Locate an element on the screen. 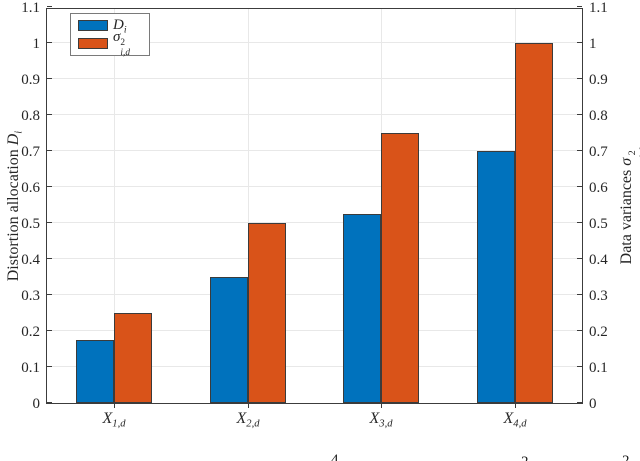  legend-item-Di: Di is located at coordinates (110, 25).